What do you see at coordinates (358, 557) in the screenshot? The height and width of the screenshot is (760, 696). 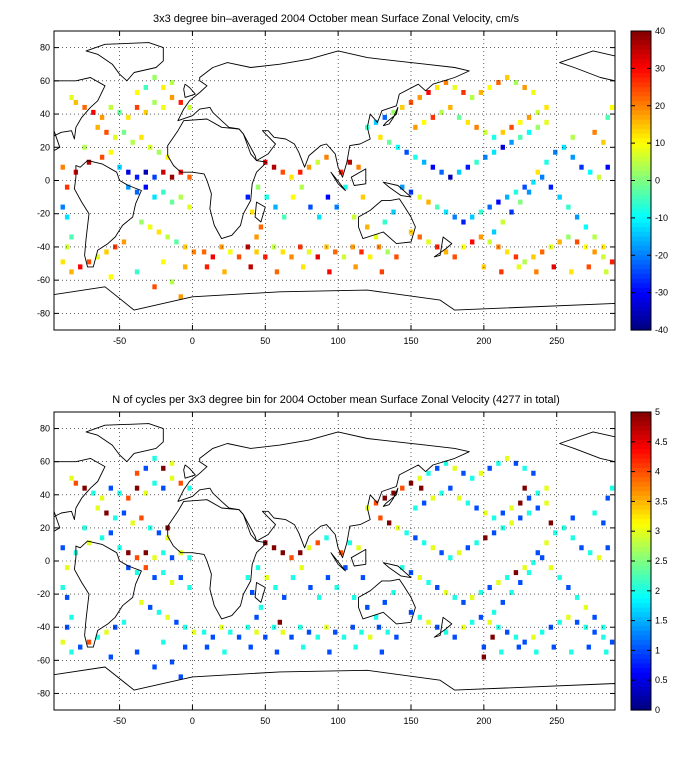 I see `cycles-coastline` at bounding box center [358, 557].